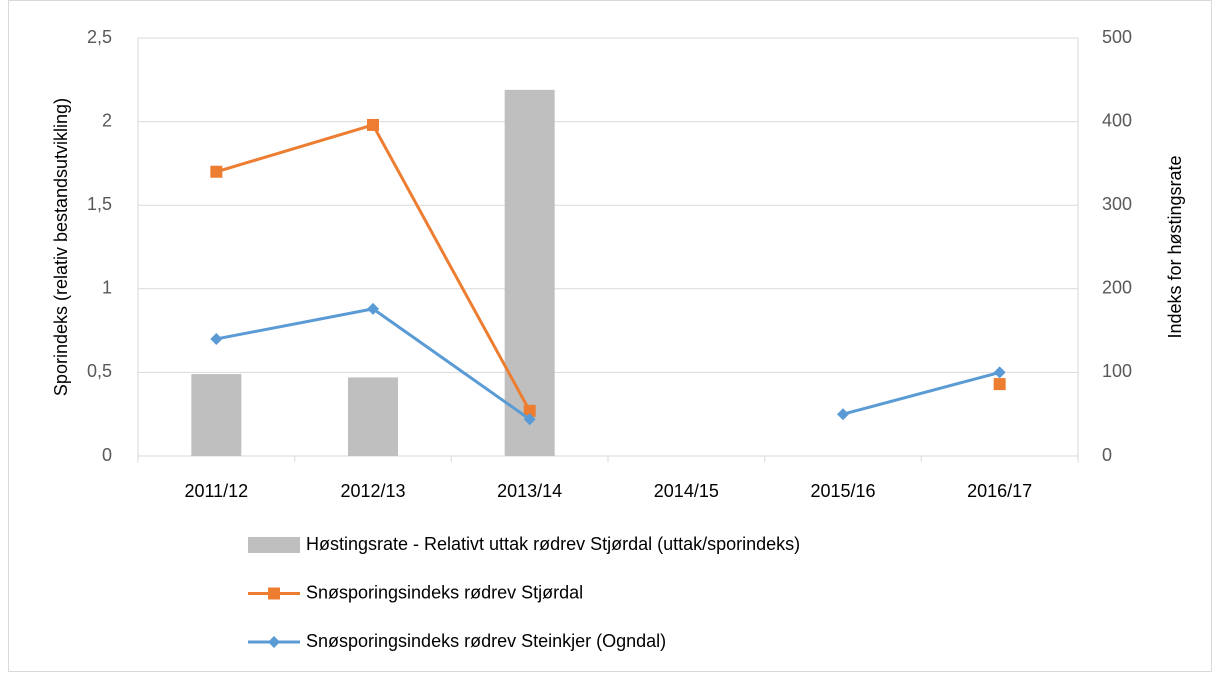  I want to click on y-tick-label: 2,5, so click(99, 37).